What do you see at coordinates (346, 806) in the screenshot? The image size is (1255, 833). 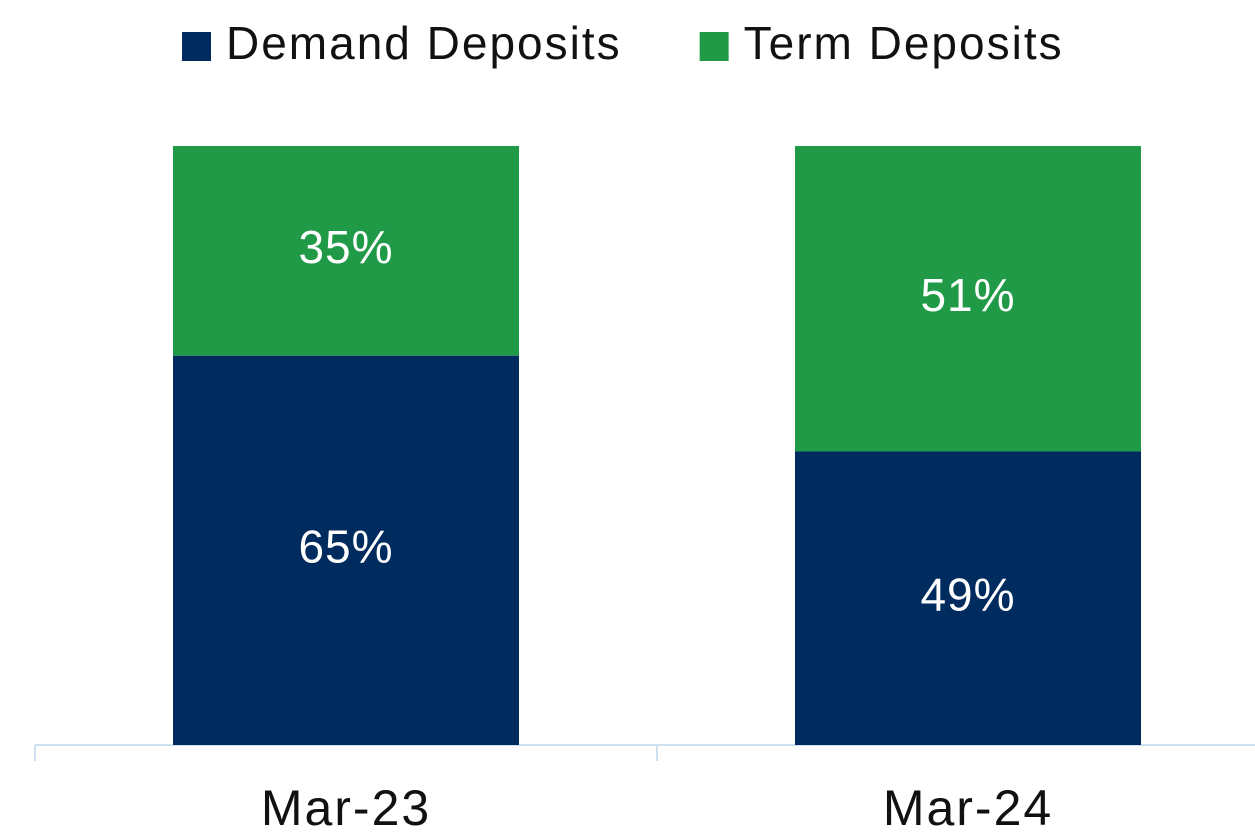 I see `x-tick-label: Mar-23` at bounding box center [346, 806].